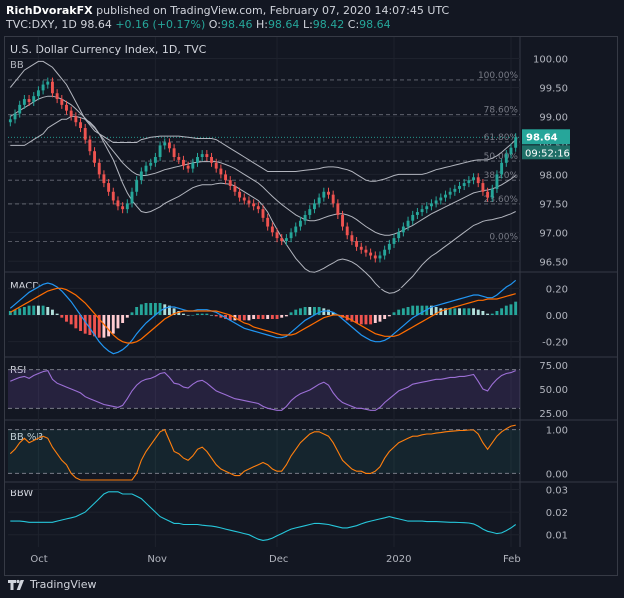 The height and width of the screenshot is (598, 624). I want to click on fib-level-label: 50.00%, so click(501, 157).